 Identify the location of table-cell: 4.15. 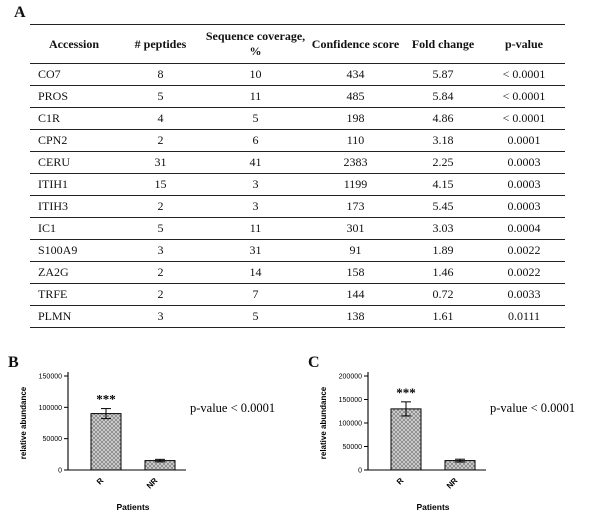
(443, 184).